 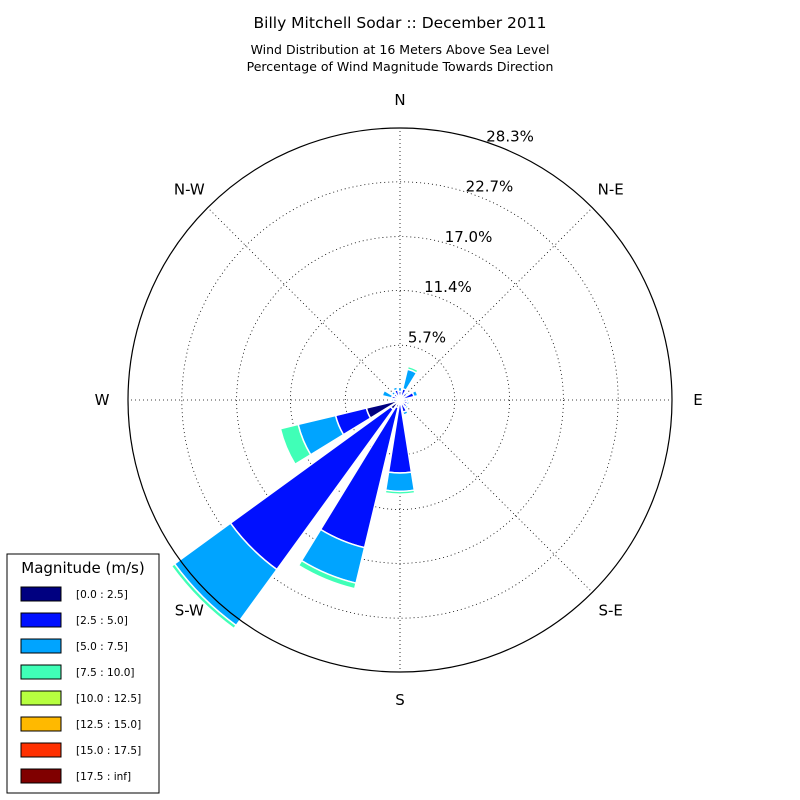 I want to click on legend-label: [10.0 : 12.5], so click(x=108, y=699).